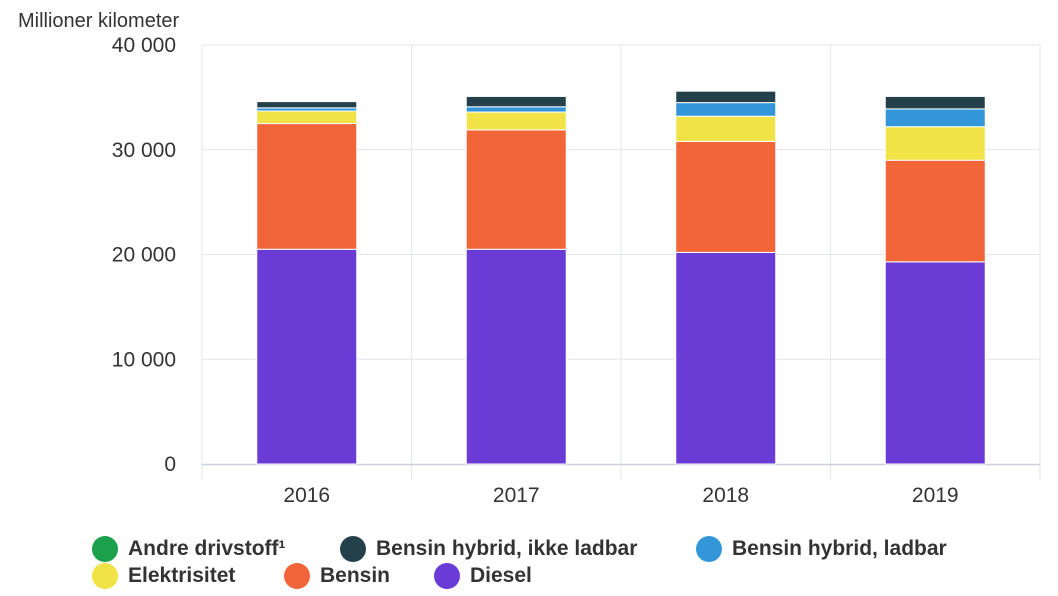 This screenshot has height=596, width=1058. I want to click on y-tick-label: 30 000, so click(144, 150).